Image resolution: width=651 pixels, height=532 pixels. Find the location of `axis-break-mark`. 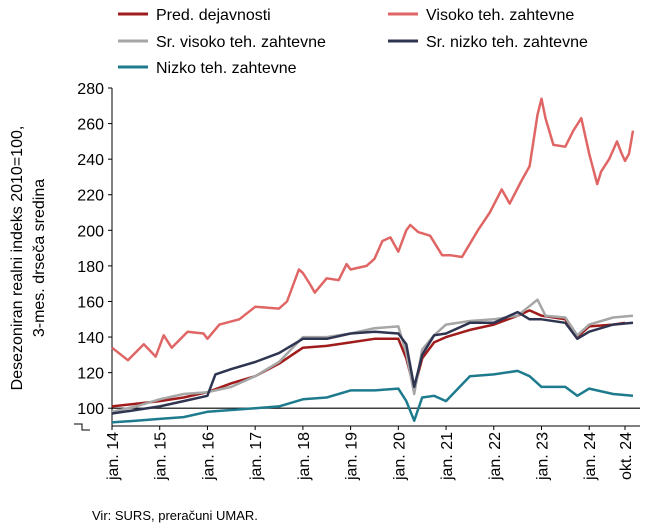

axis-break-mark is located at coordinates (82, 427).